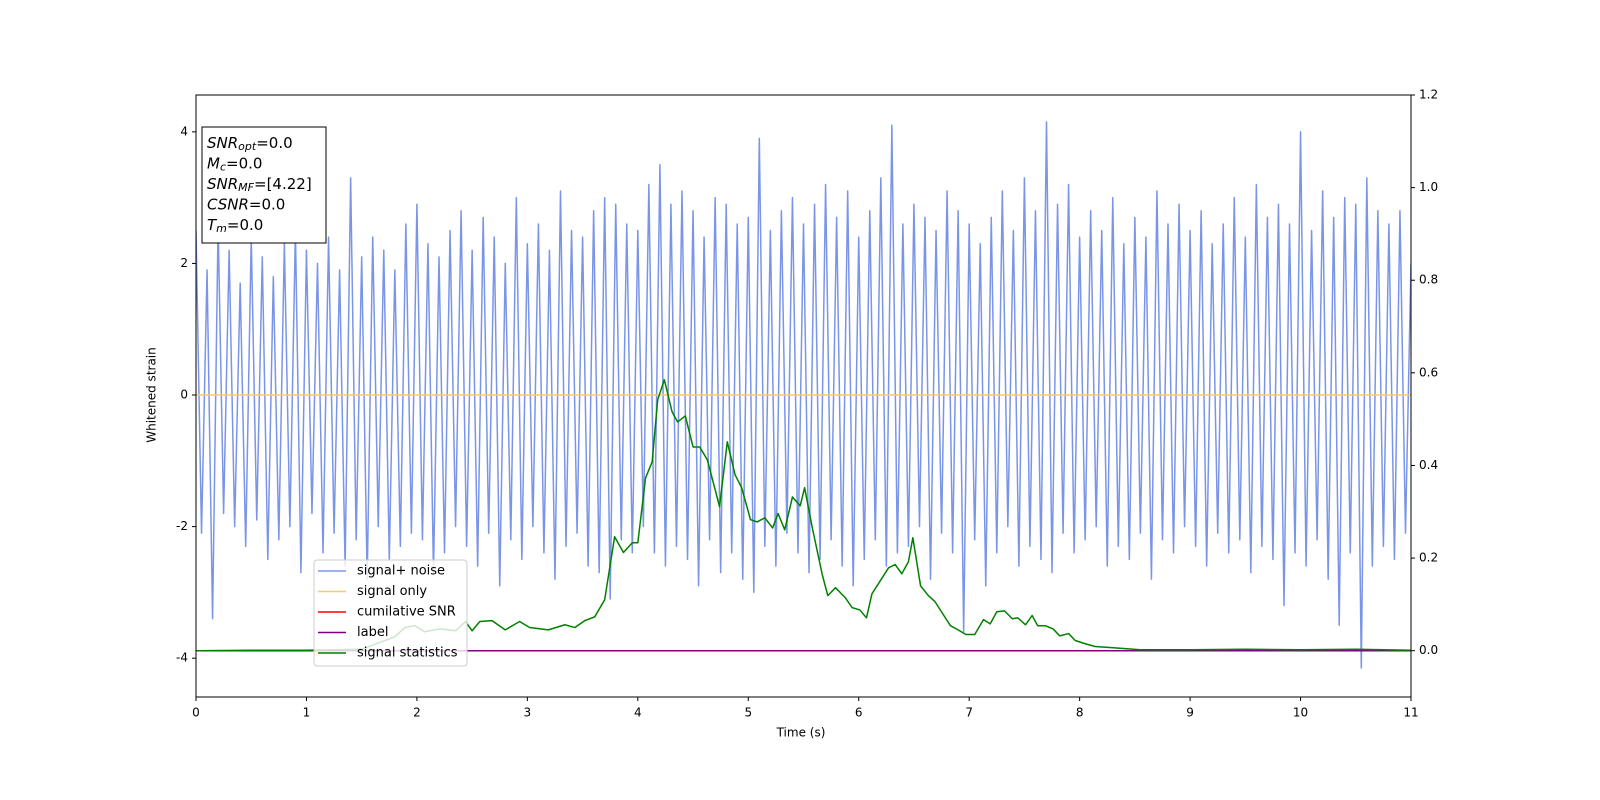 The image size is (1600, 800). Describe the element at coordinates (1428, 372) in the screenshot. I see `y2-tick-label: 0.6` at that location.